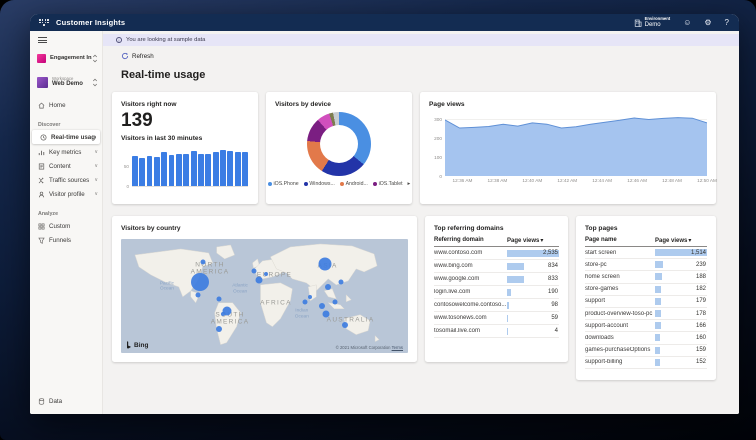 The width and height of the screenshot is (756, 440). What do you see at coordinates (137, 345) in the screenshot?
I see `bing-logo: Bing` at bounding box center [137, 345].